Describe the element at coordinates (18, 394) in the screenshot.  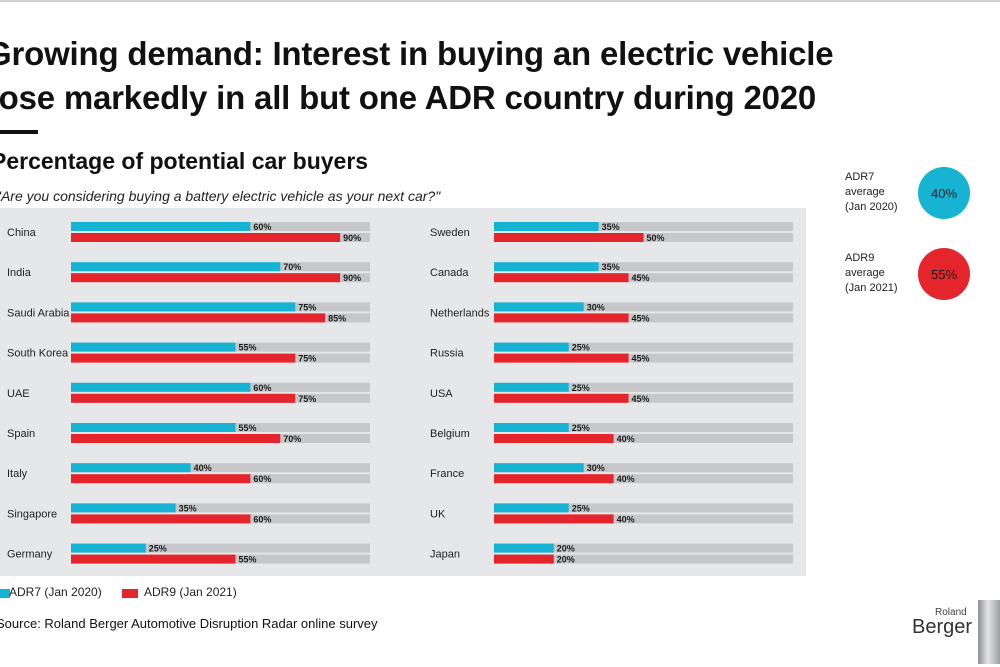
I see `category-label-uae: UAE` at that location.